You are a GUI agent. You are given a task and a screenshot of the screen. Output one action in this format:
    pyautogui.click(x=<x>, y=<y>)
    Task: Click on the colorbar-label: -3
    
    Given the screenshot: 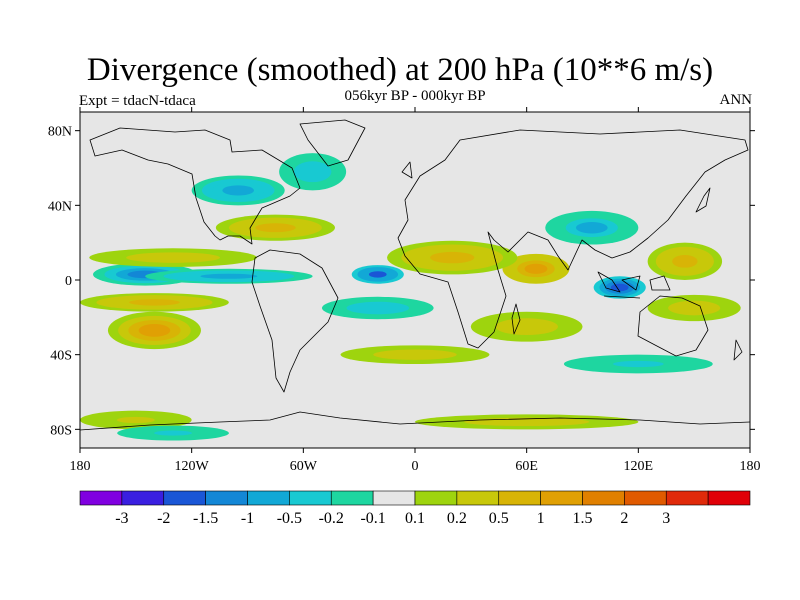 What is the action you would take?
    pyautogui.click(x=121, y=518)
    